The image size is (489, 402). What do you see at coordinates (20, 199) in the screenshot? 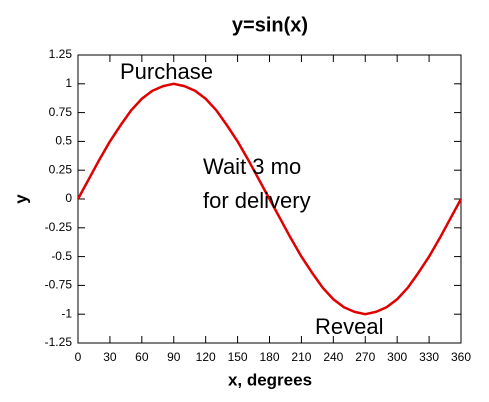
I see `y-axis-label: y` at bounding box center [20, 199].